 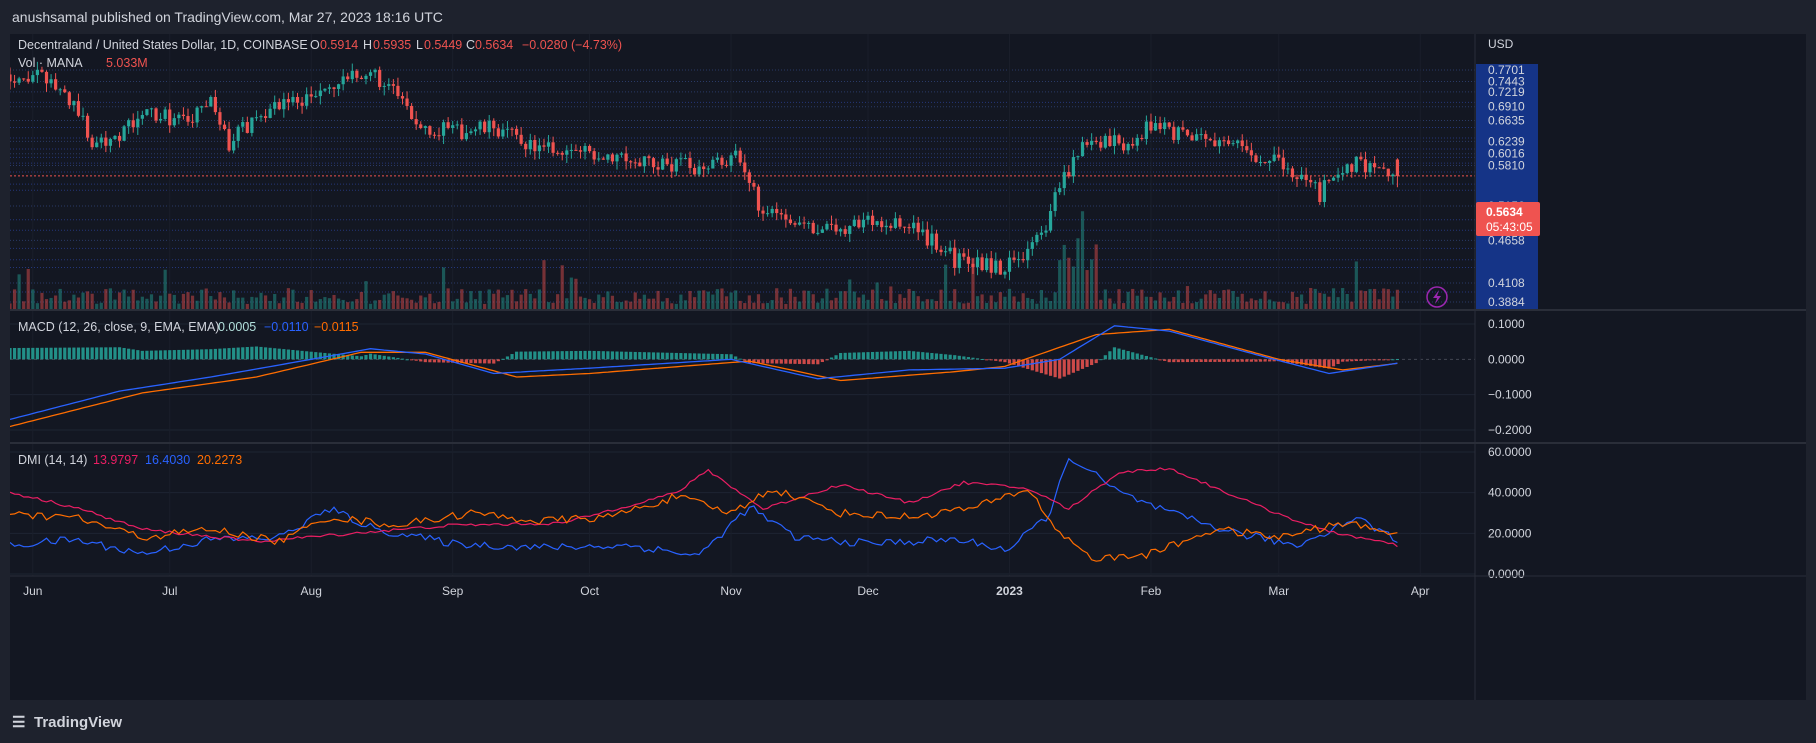 I want to click on dmi-axis-label: 60.0000, so click(x=1510, y=452).